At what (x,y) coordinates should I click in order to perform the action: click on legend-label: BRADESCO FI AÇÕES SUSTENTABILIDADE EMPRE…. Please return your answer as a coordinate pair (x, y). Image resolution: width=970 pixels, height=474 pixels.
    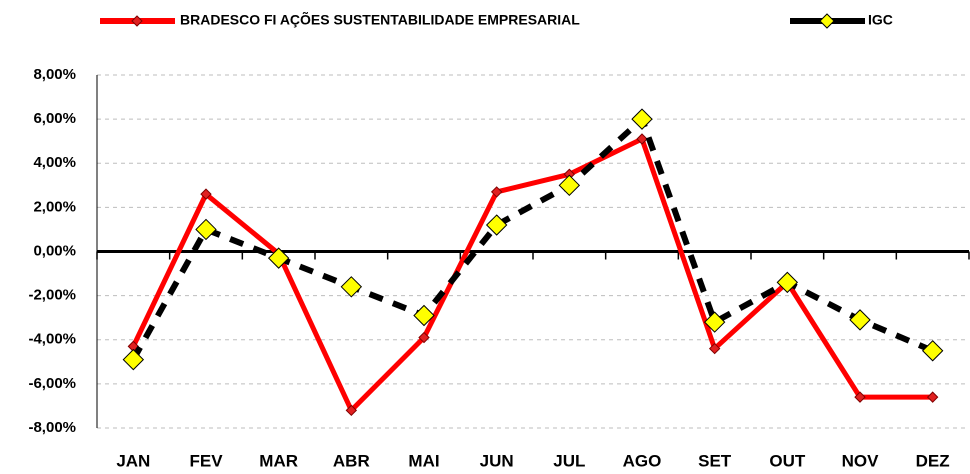
    Looking at the image, I should click on (380, 19).